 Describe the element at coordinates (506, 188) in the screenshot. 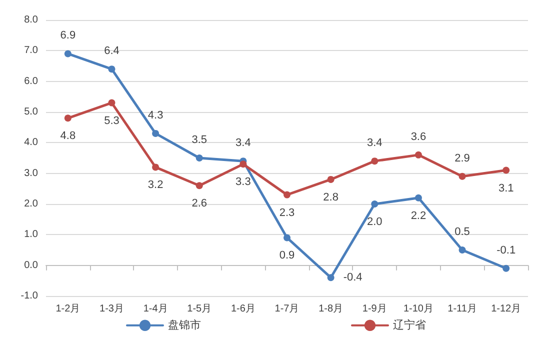

I see `data-label: 3.1` at that location.